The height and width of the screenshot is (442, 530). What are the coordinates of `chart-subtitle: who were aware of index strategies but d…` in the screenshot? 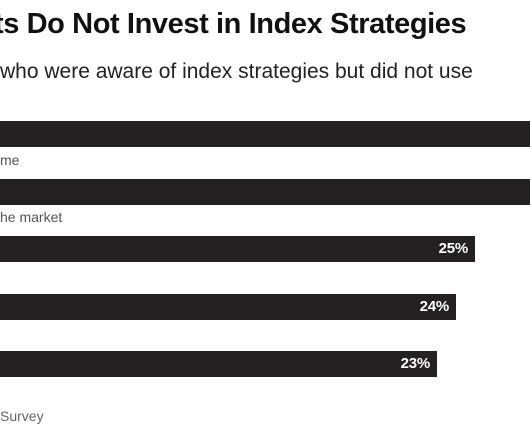 It's located at (236, 71).